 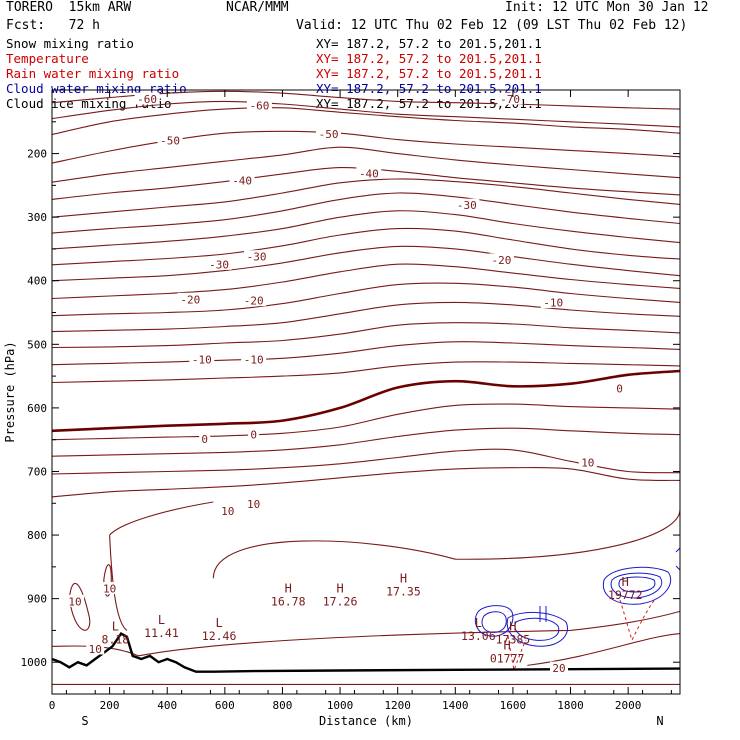 What do you see at coordinates (283, 705) in the screenshot?
I see `x-tick-label: 800` at bounding box center [283, 705].